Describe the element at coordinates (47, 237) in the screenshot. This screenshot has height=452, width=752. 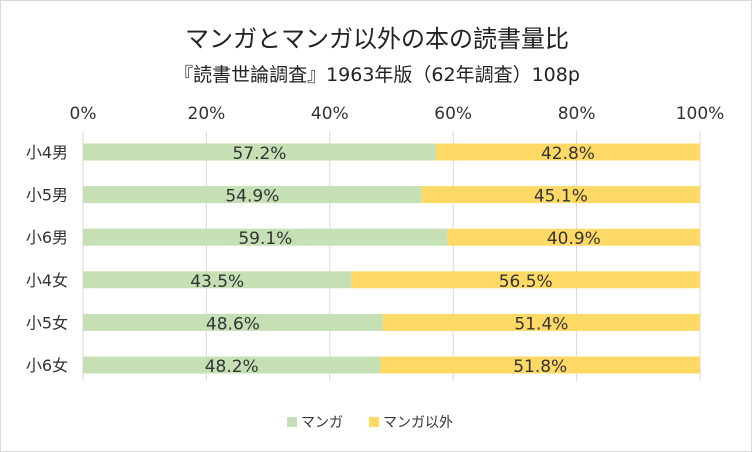
I see `category-label: 小6男` at that location.